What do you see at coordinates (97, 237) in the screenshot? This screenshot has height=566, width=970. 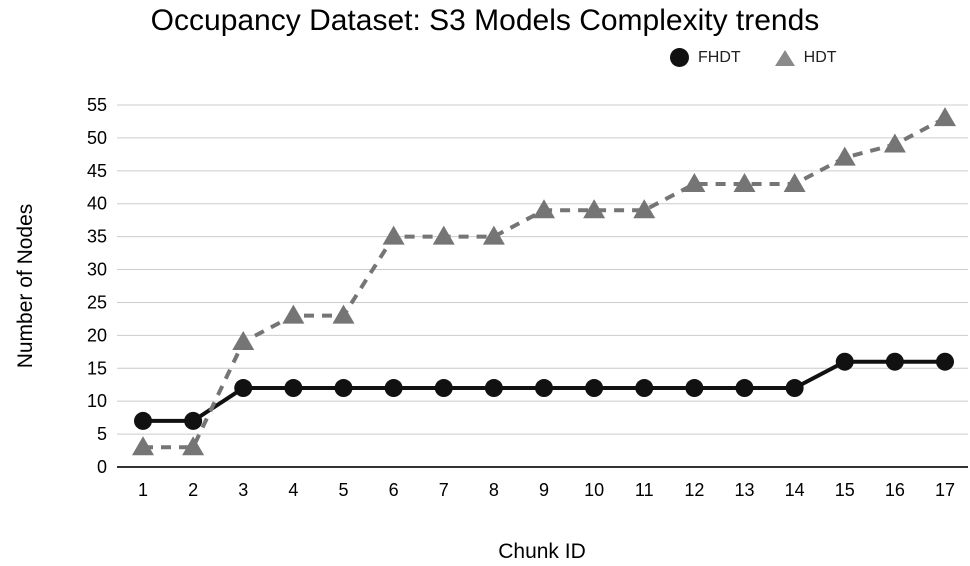 I see `y-tick-label: 35` at bounding box center [97, 237].